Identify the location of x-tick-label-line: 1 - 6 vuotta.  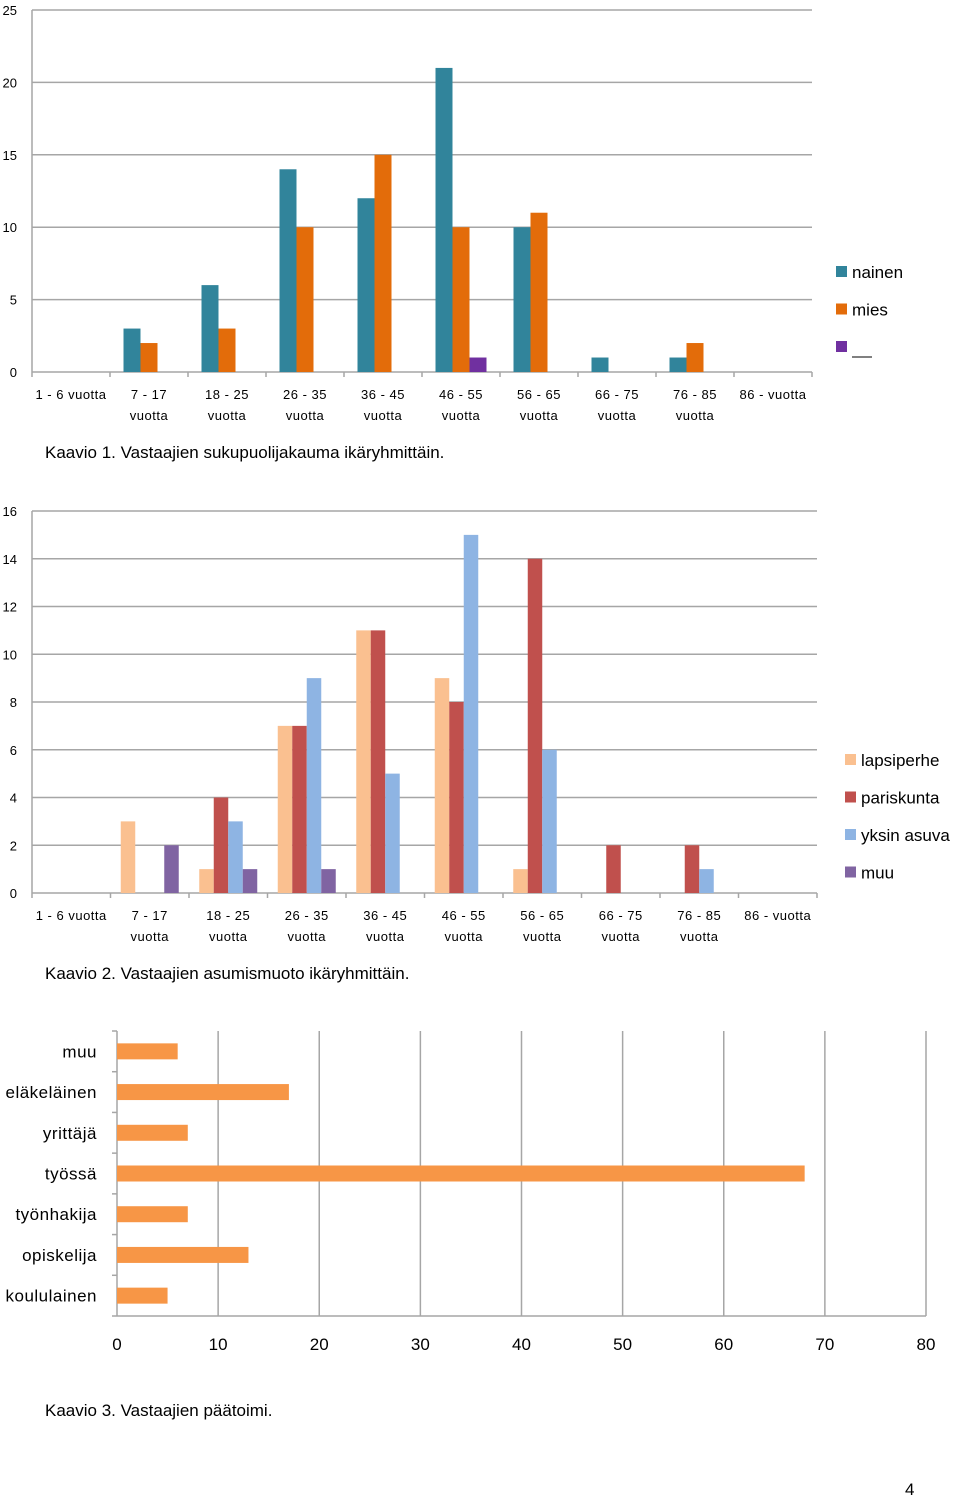
(71, 915).